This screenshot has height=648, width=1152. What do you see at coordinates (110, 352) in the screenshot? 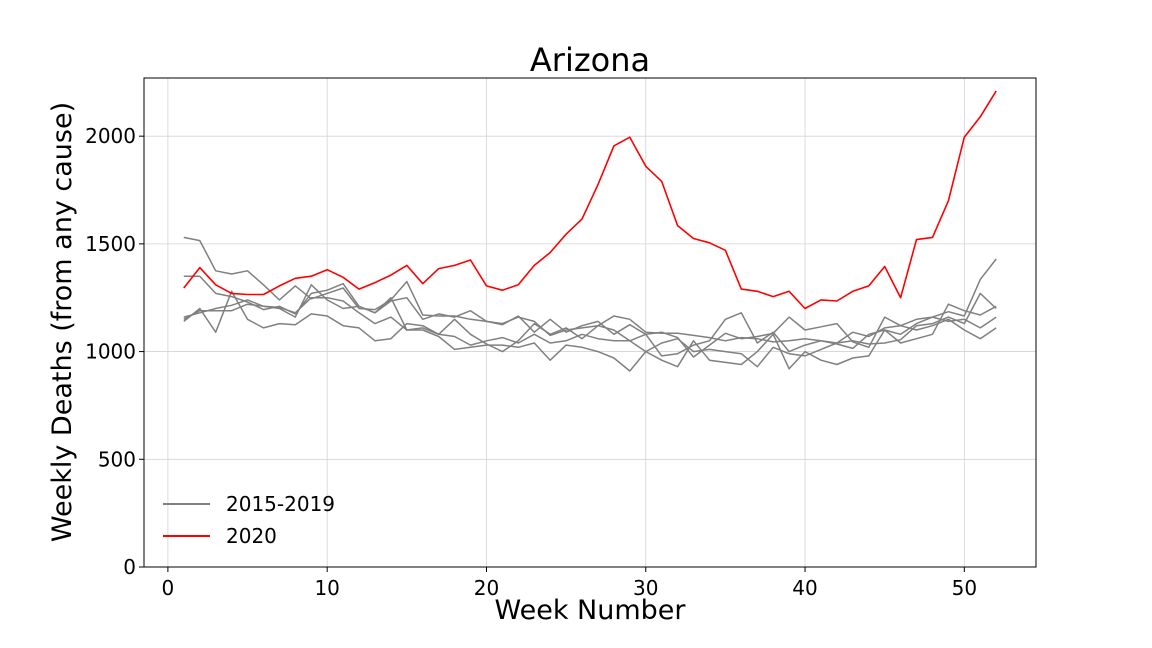
I see `y-tick-label: 1000` at bounding box center [110, 352].